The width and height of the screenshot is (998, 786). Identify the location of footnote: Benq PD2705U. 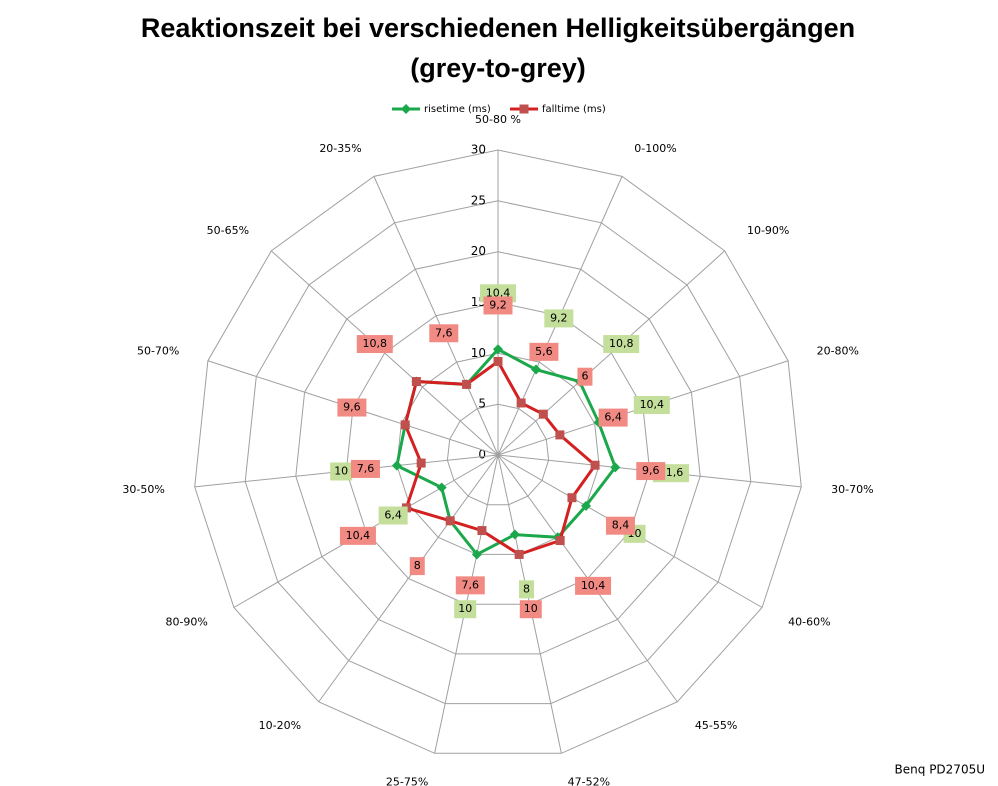
(940, 770).